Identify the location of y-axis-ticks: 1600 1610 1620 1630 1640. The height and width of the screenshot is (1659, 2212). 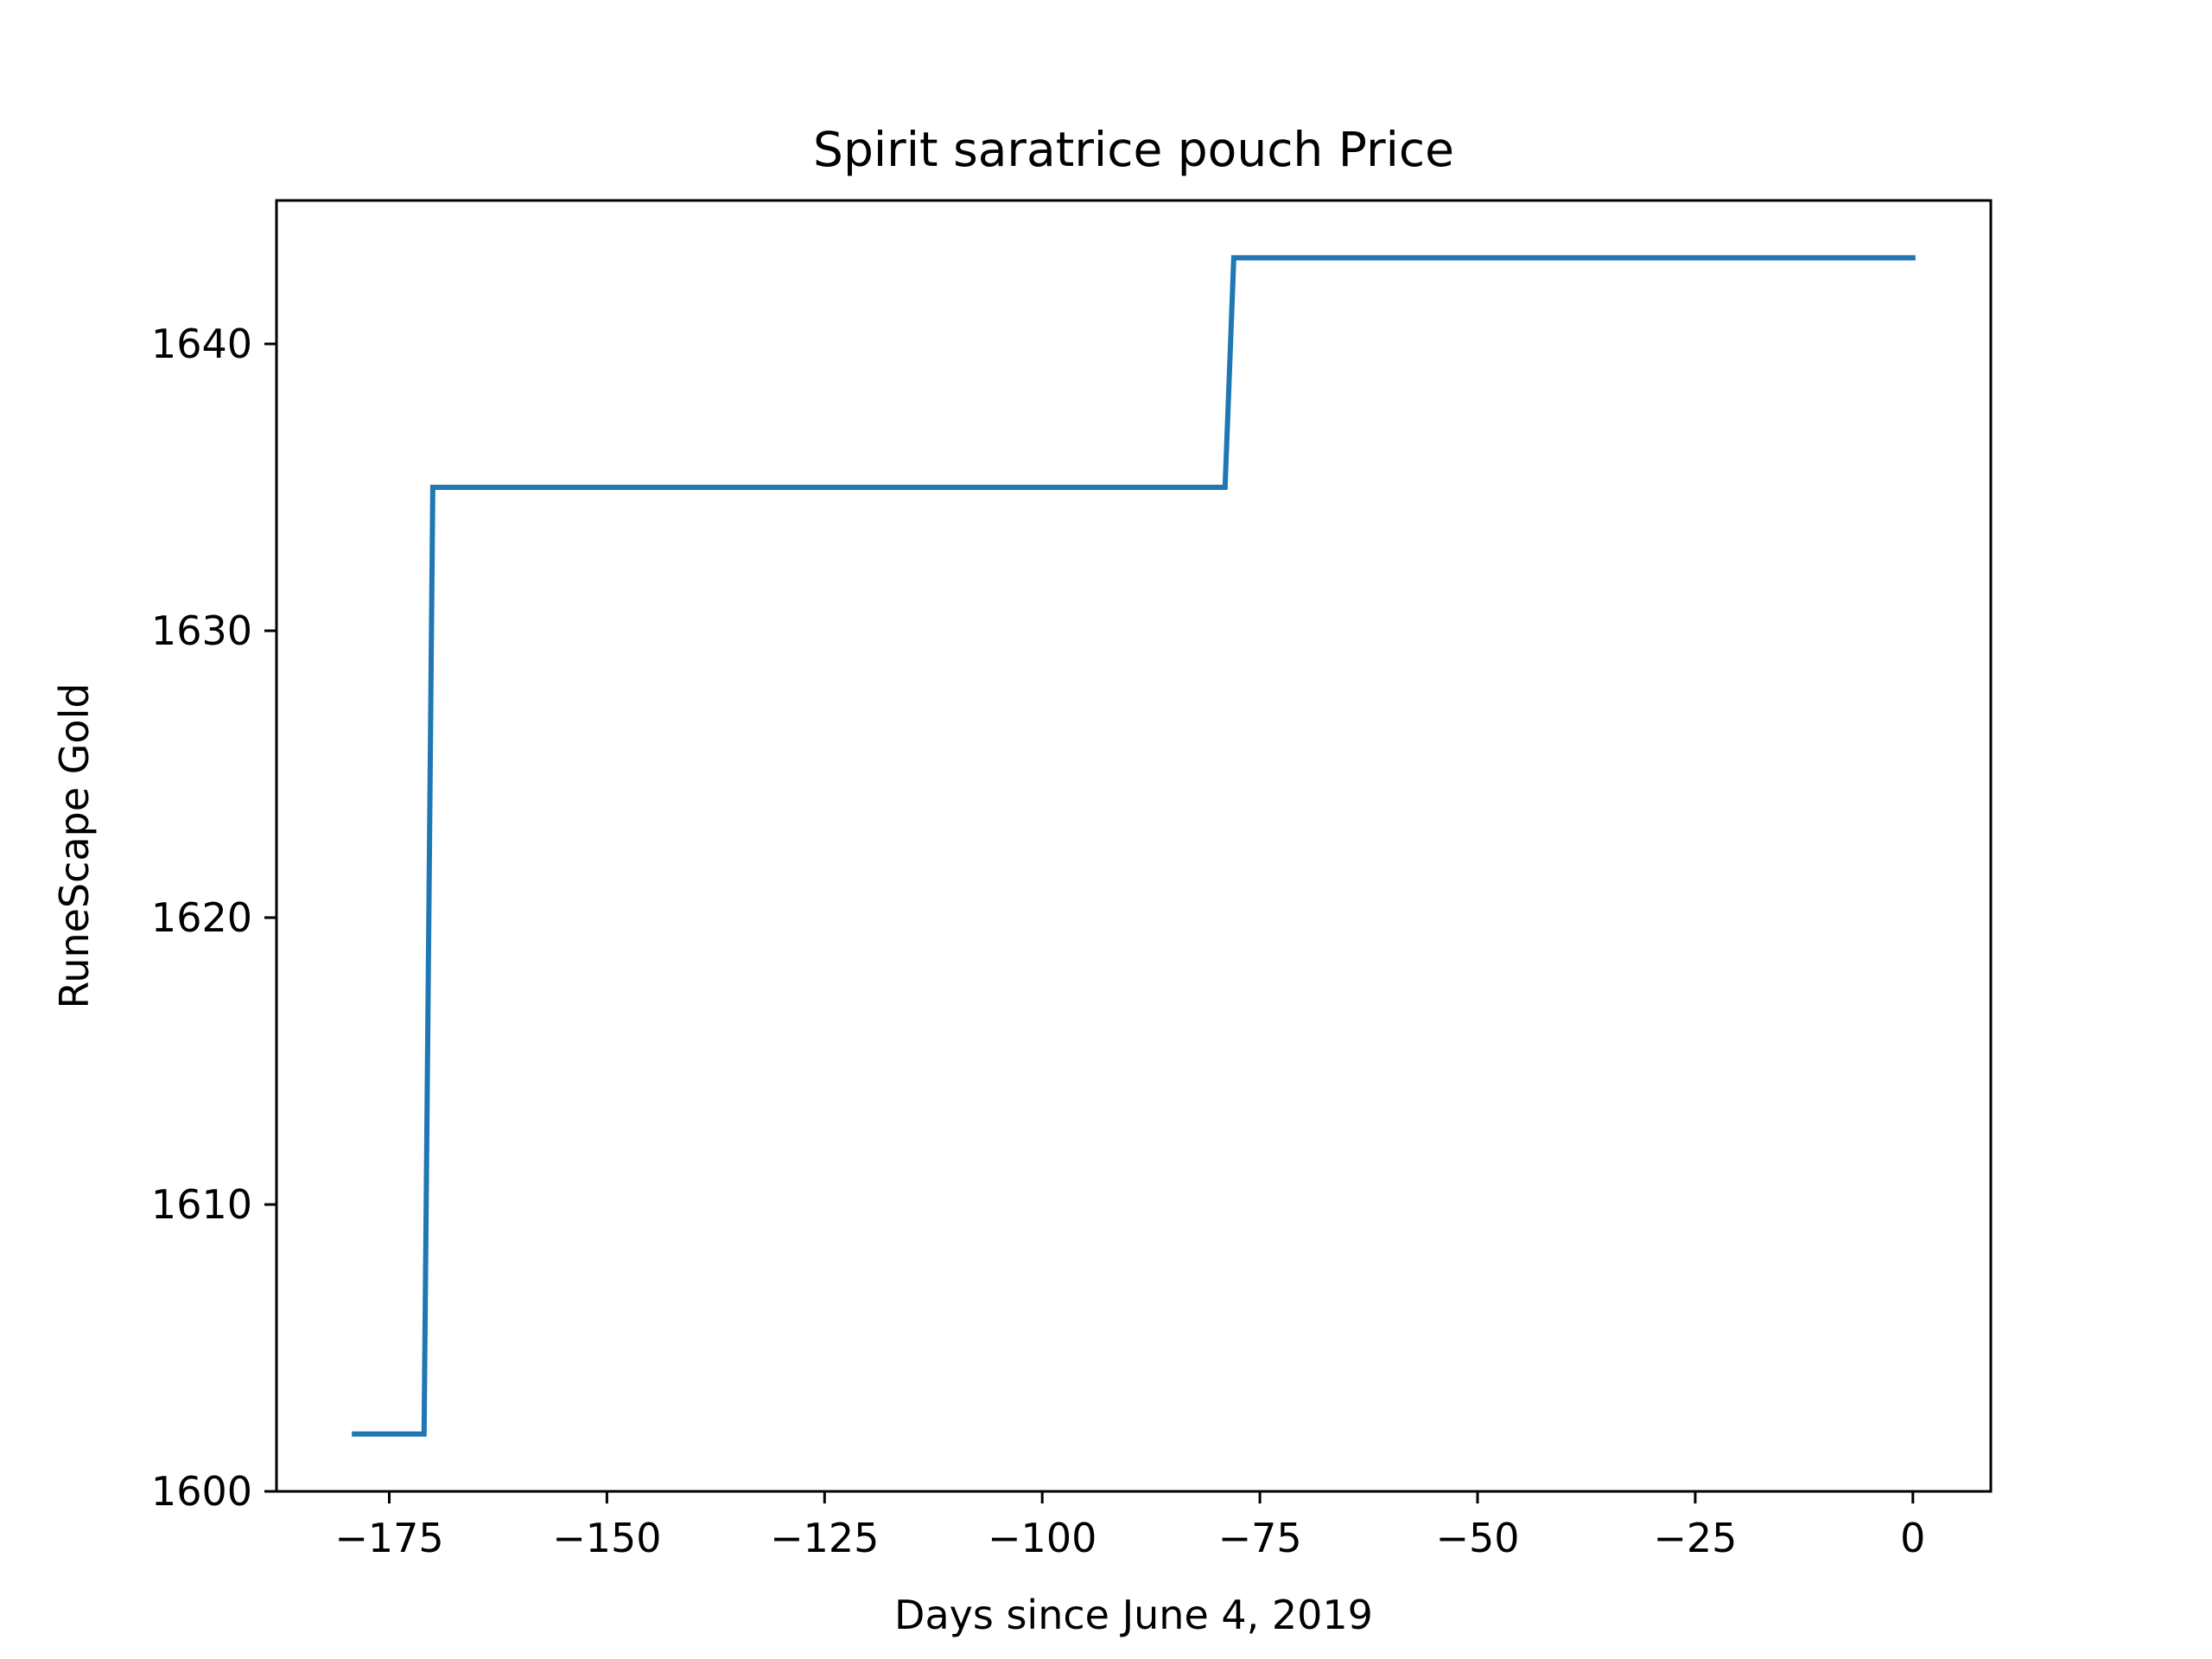
(213, 918).